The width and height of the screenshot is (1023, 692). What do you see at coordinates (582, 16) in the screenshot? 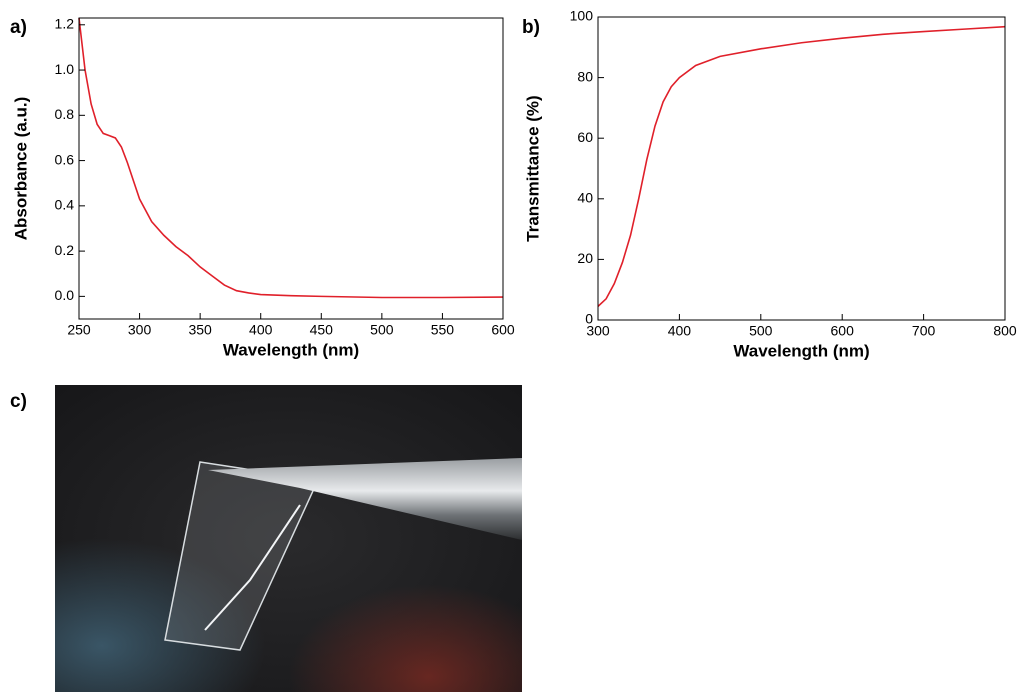
I see `y-tick-label: 100` at bounding box center [582, 16].